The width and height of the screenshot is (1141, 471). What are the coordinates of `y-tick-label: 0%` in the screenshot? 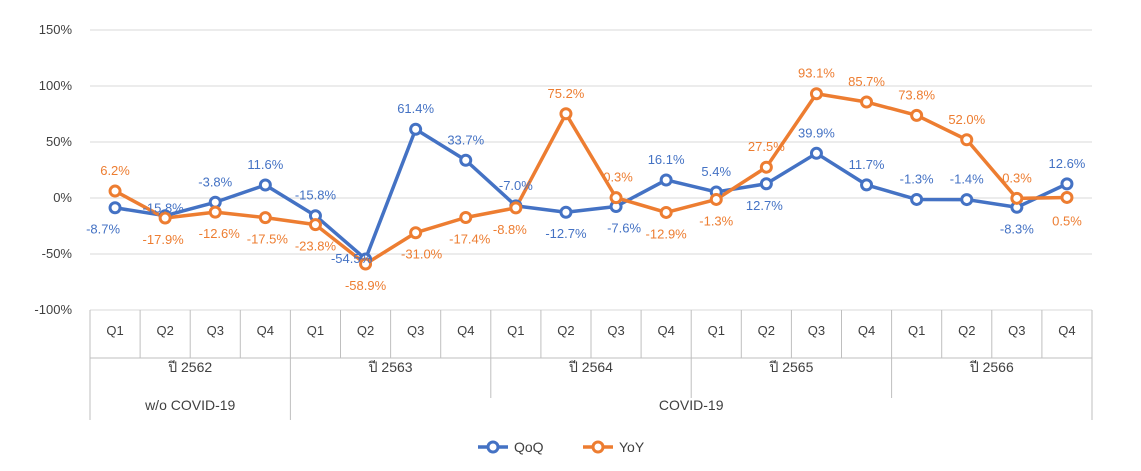 It's located at (62, 197).